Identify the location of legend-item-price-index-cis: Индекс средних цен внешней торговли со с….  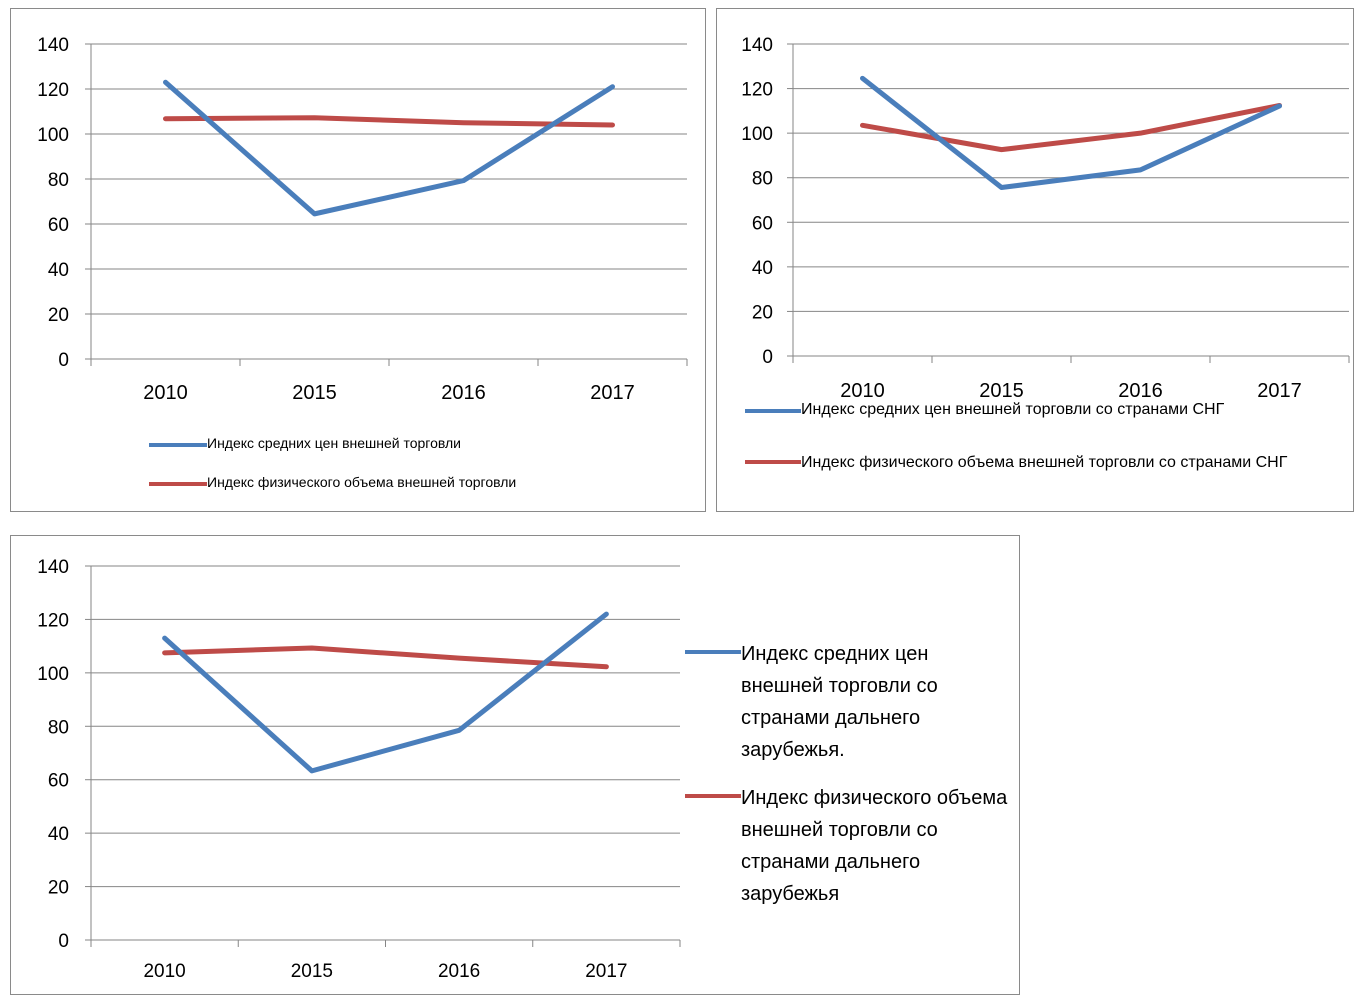
(984, 410).